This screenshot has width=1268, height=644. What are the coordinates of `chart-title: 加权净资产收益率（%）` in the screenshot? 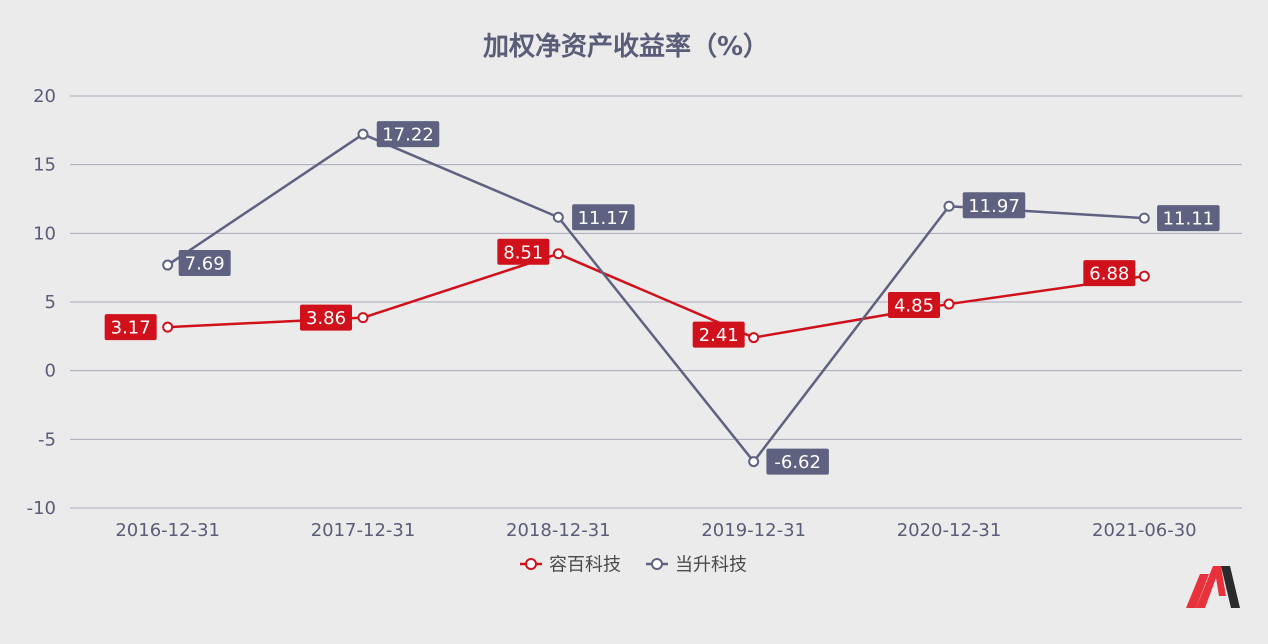 It's located at (626, 46).